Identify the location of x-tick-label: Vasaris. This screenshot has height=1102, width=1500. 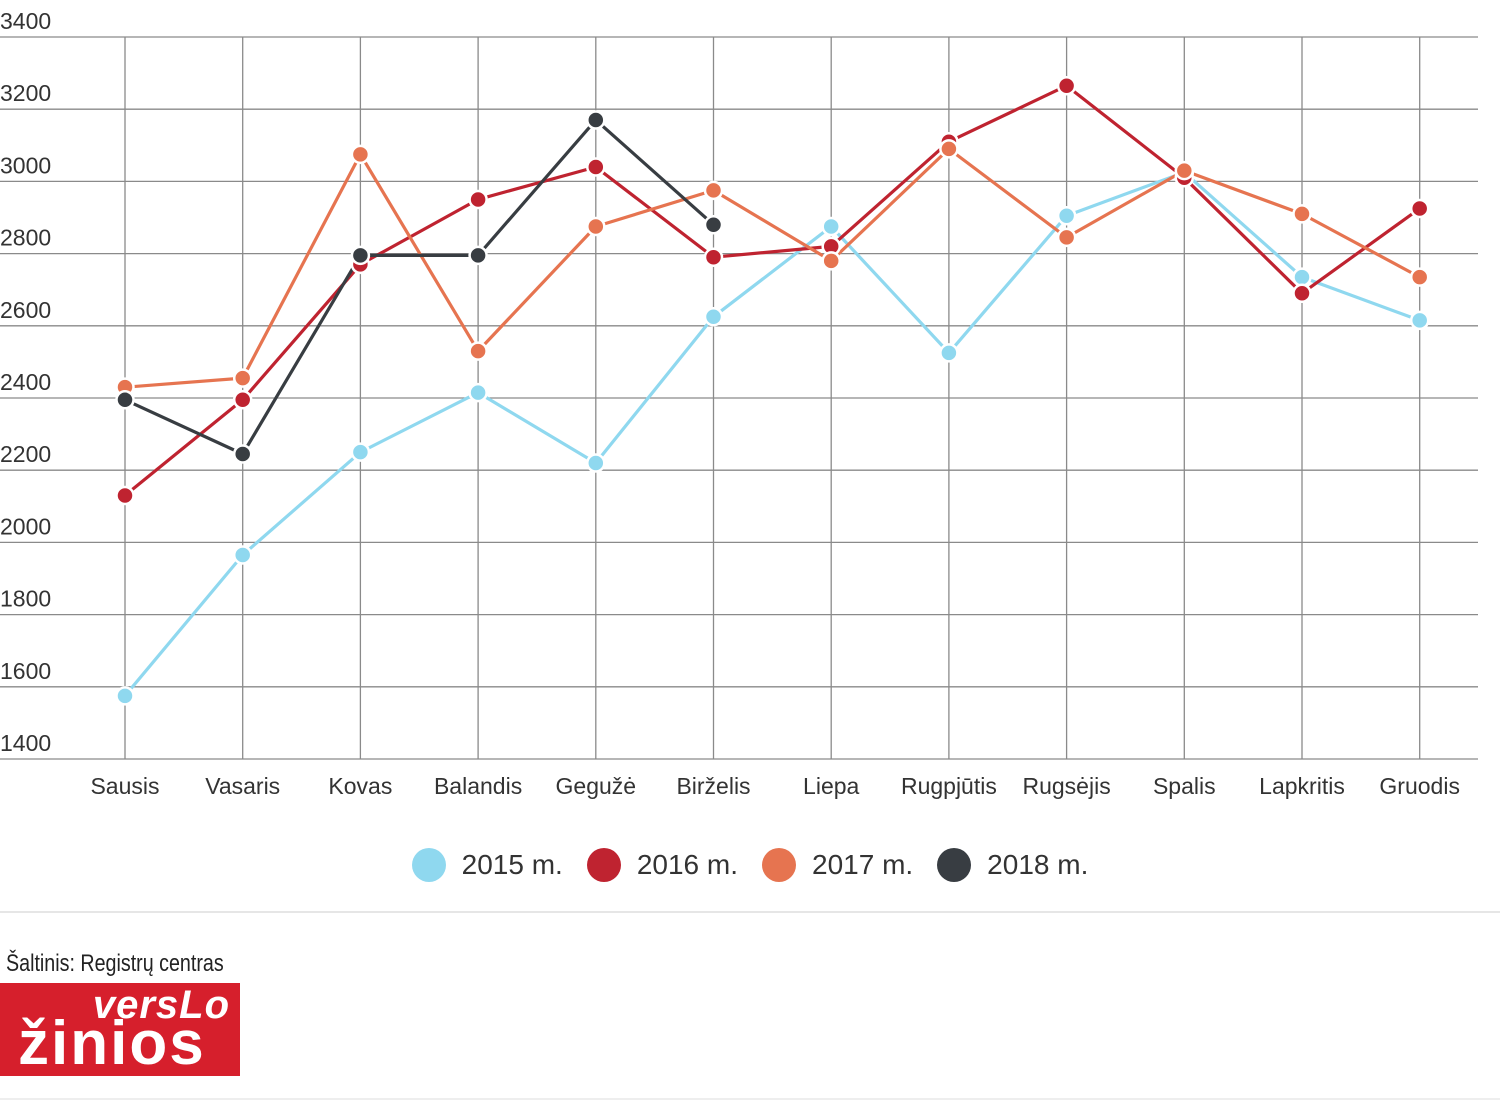
(242, 786).